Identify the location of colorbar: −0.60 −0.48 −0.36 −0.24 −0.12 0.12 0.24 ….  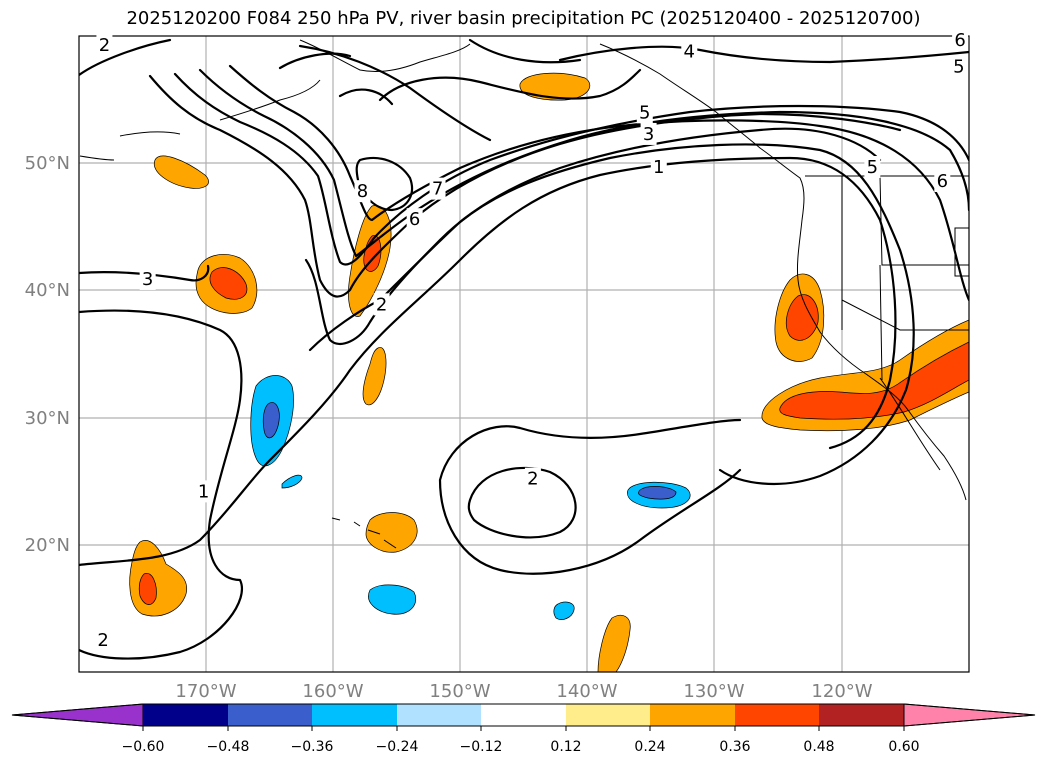
(523, 729).